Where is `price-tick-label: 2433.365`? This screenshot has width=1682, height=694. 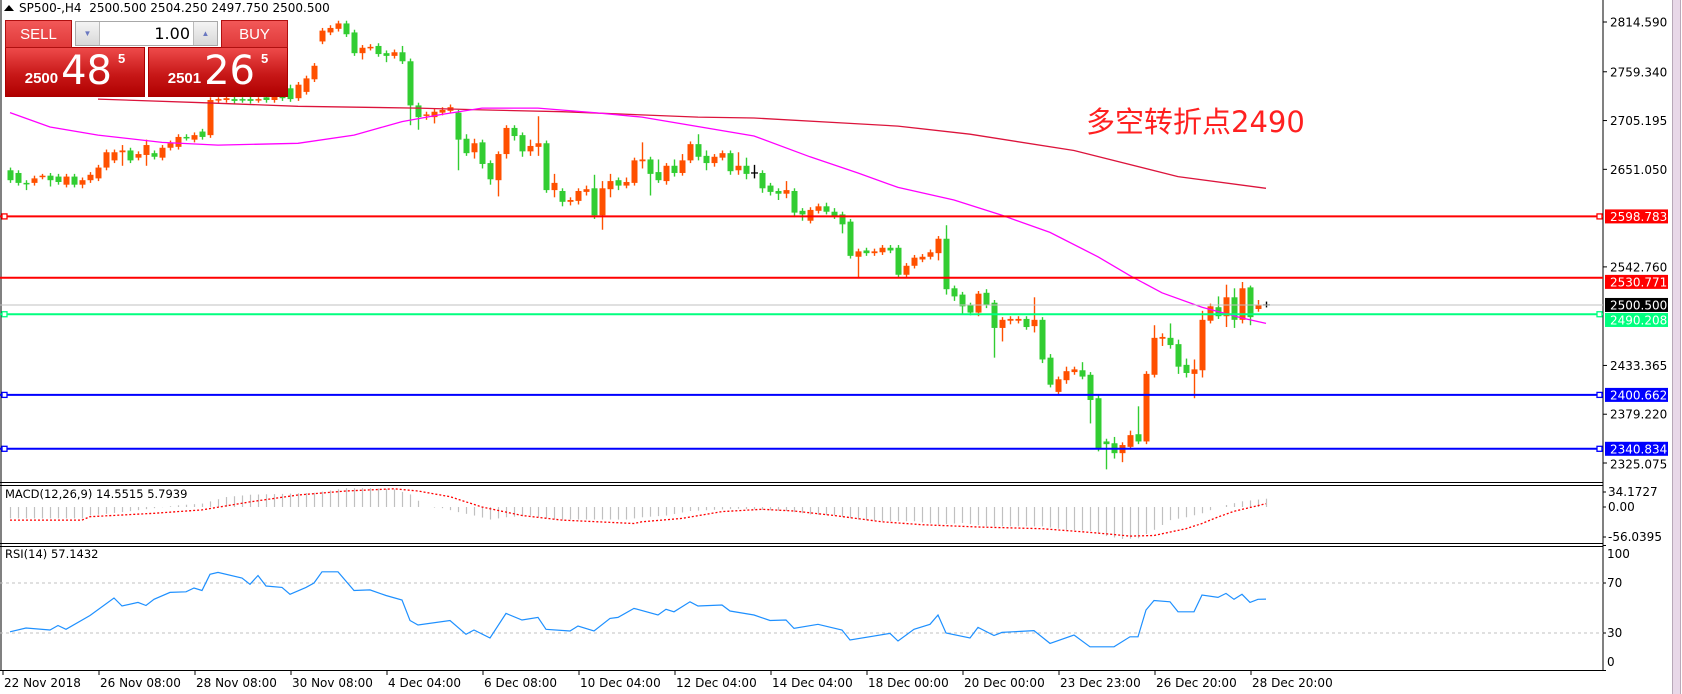 price-tick-label: 2433.365 is located at coordinates (1638, 366).